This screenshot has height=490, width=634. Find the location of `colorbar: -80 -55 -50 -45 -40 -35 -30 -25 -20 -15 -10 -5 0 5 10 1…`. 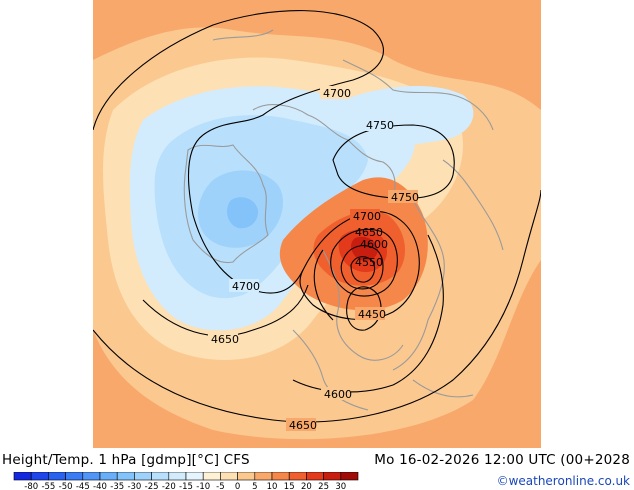

colorbar: -80 -55 -50 -45 -40 -35 -30 -25 -20 -15 -10 -5 0 5 10 1… is located at coordinates (186, 481).